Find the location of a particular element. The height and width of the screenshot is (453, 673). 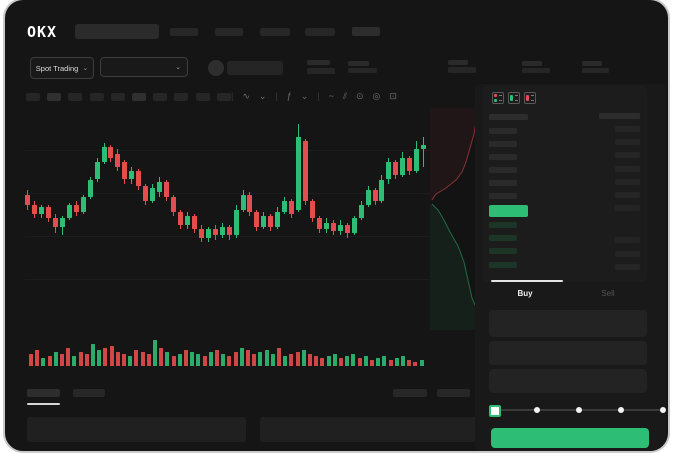

orders-tab is located at coordinates (89, 393).